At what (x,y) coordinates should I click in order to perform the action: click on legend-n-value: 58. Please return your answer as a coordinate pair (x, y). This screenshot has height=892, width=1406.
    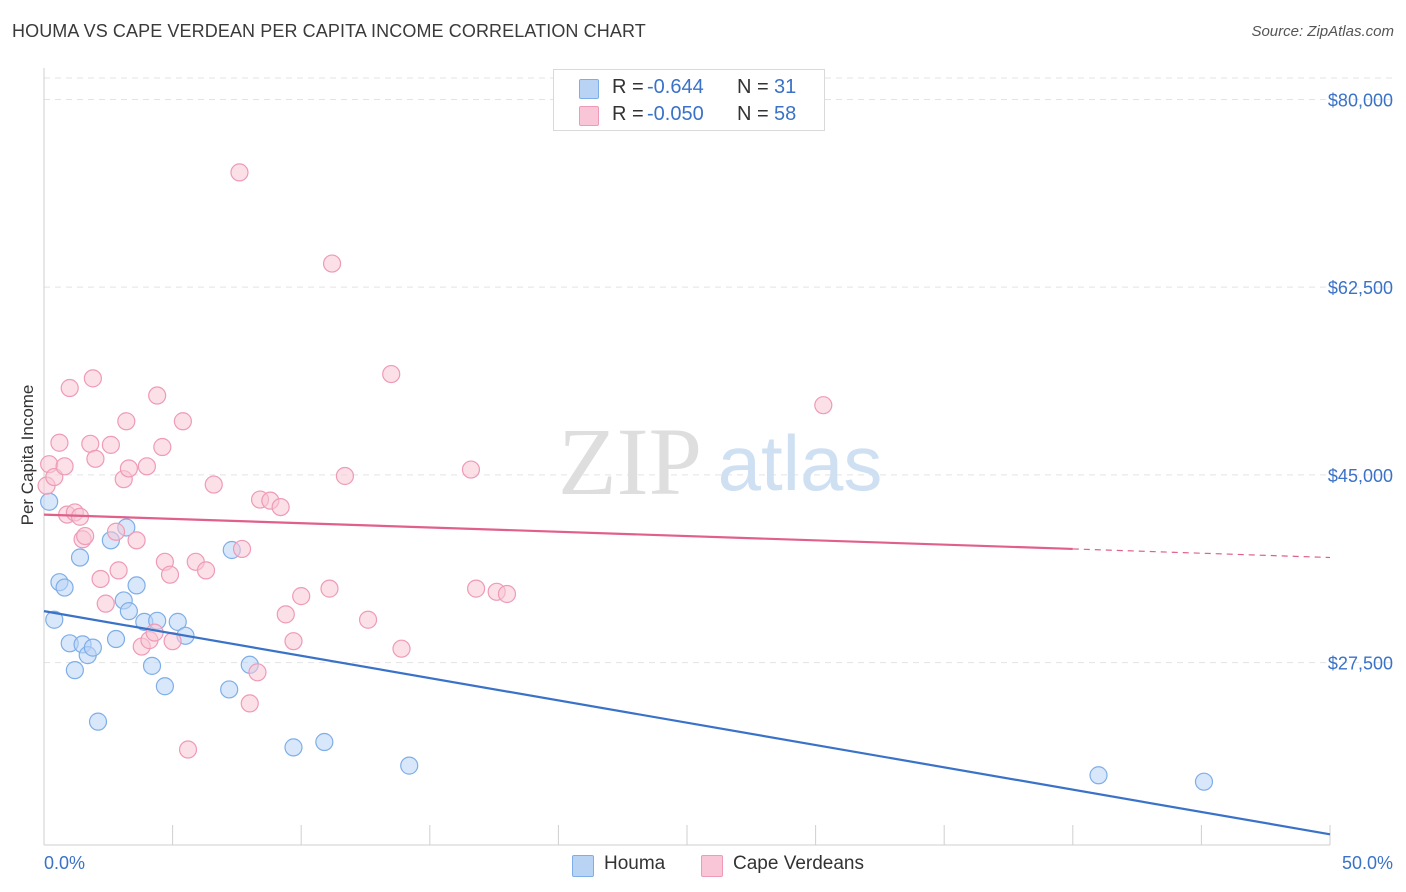
    Looking at the image, I should click on (785, 114).